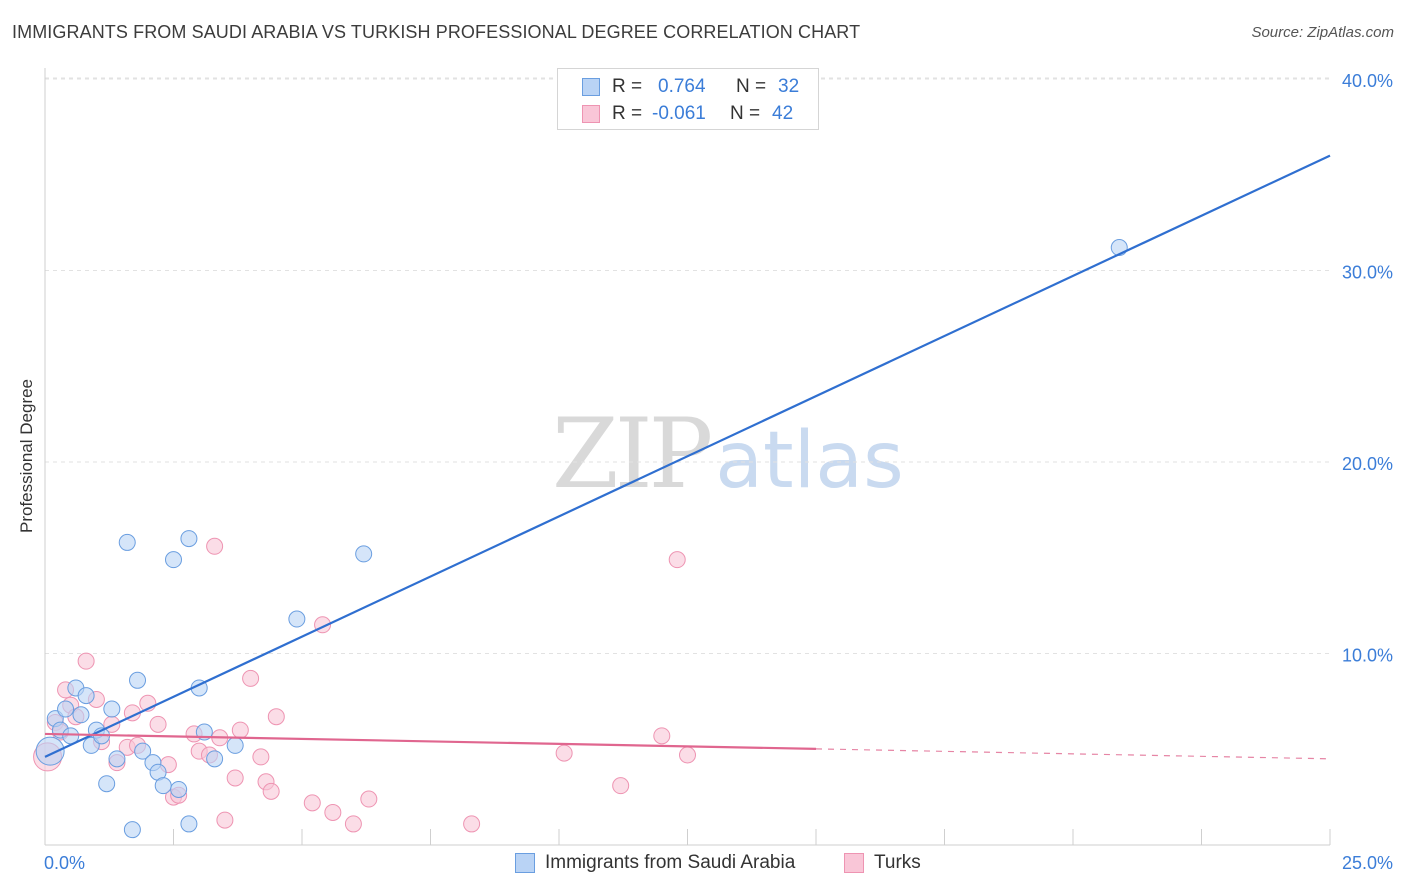  I want to click on legend-swatch-turks, so click(591, 114).